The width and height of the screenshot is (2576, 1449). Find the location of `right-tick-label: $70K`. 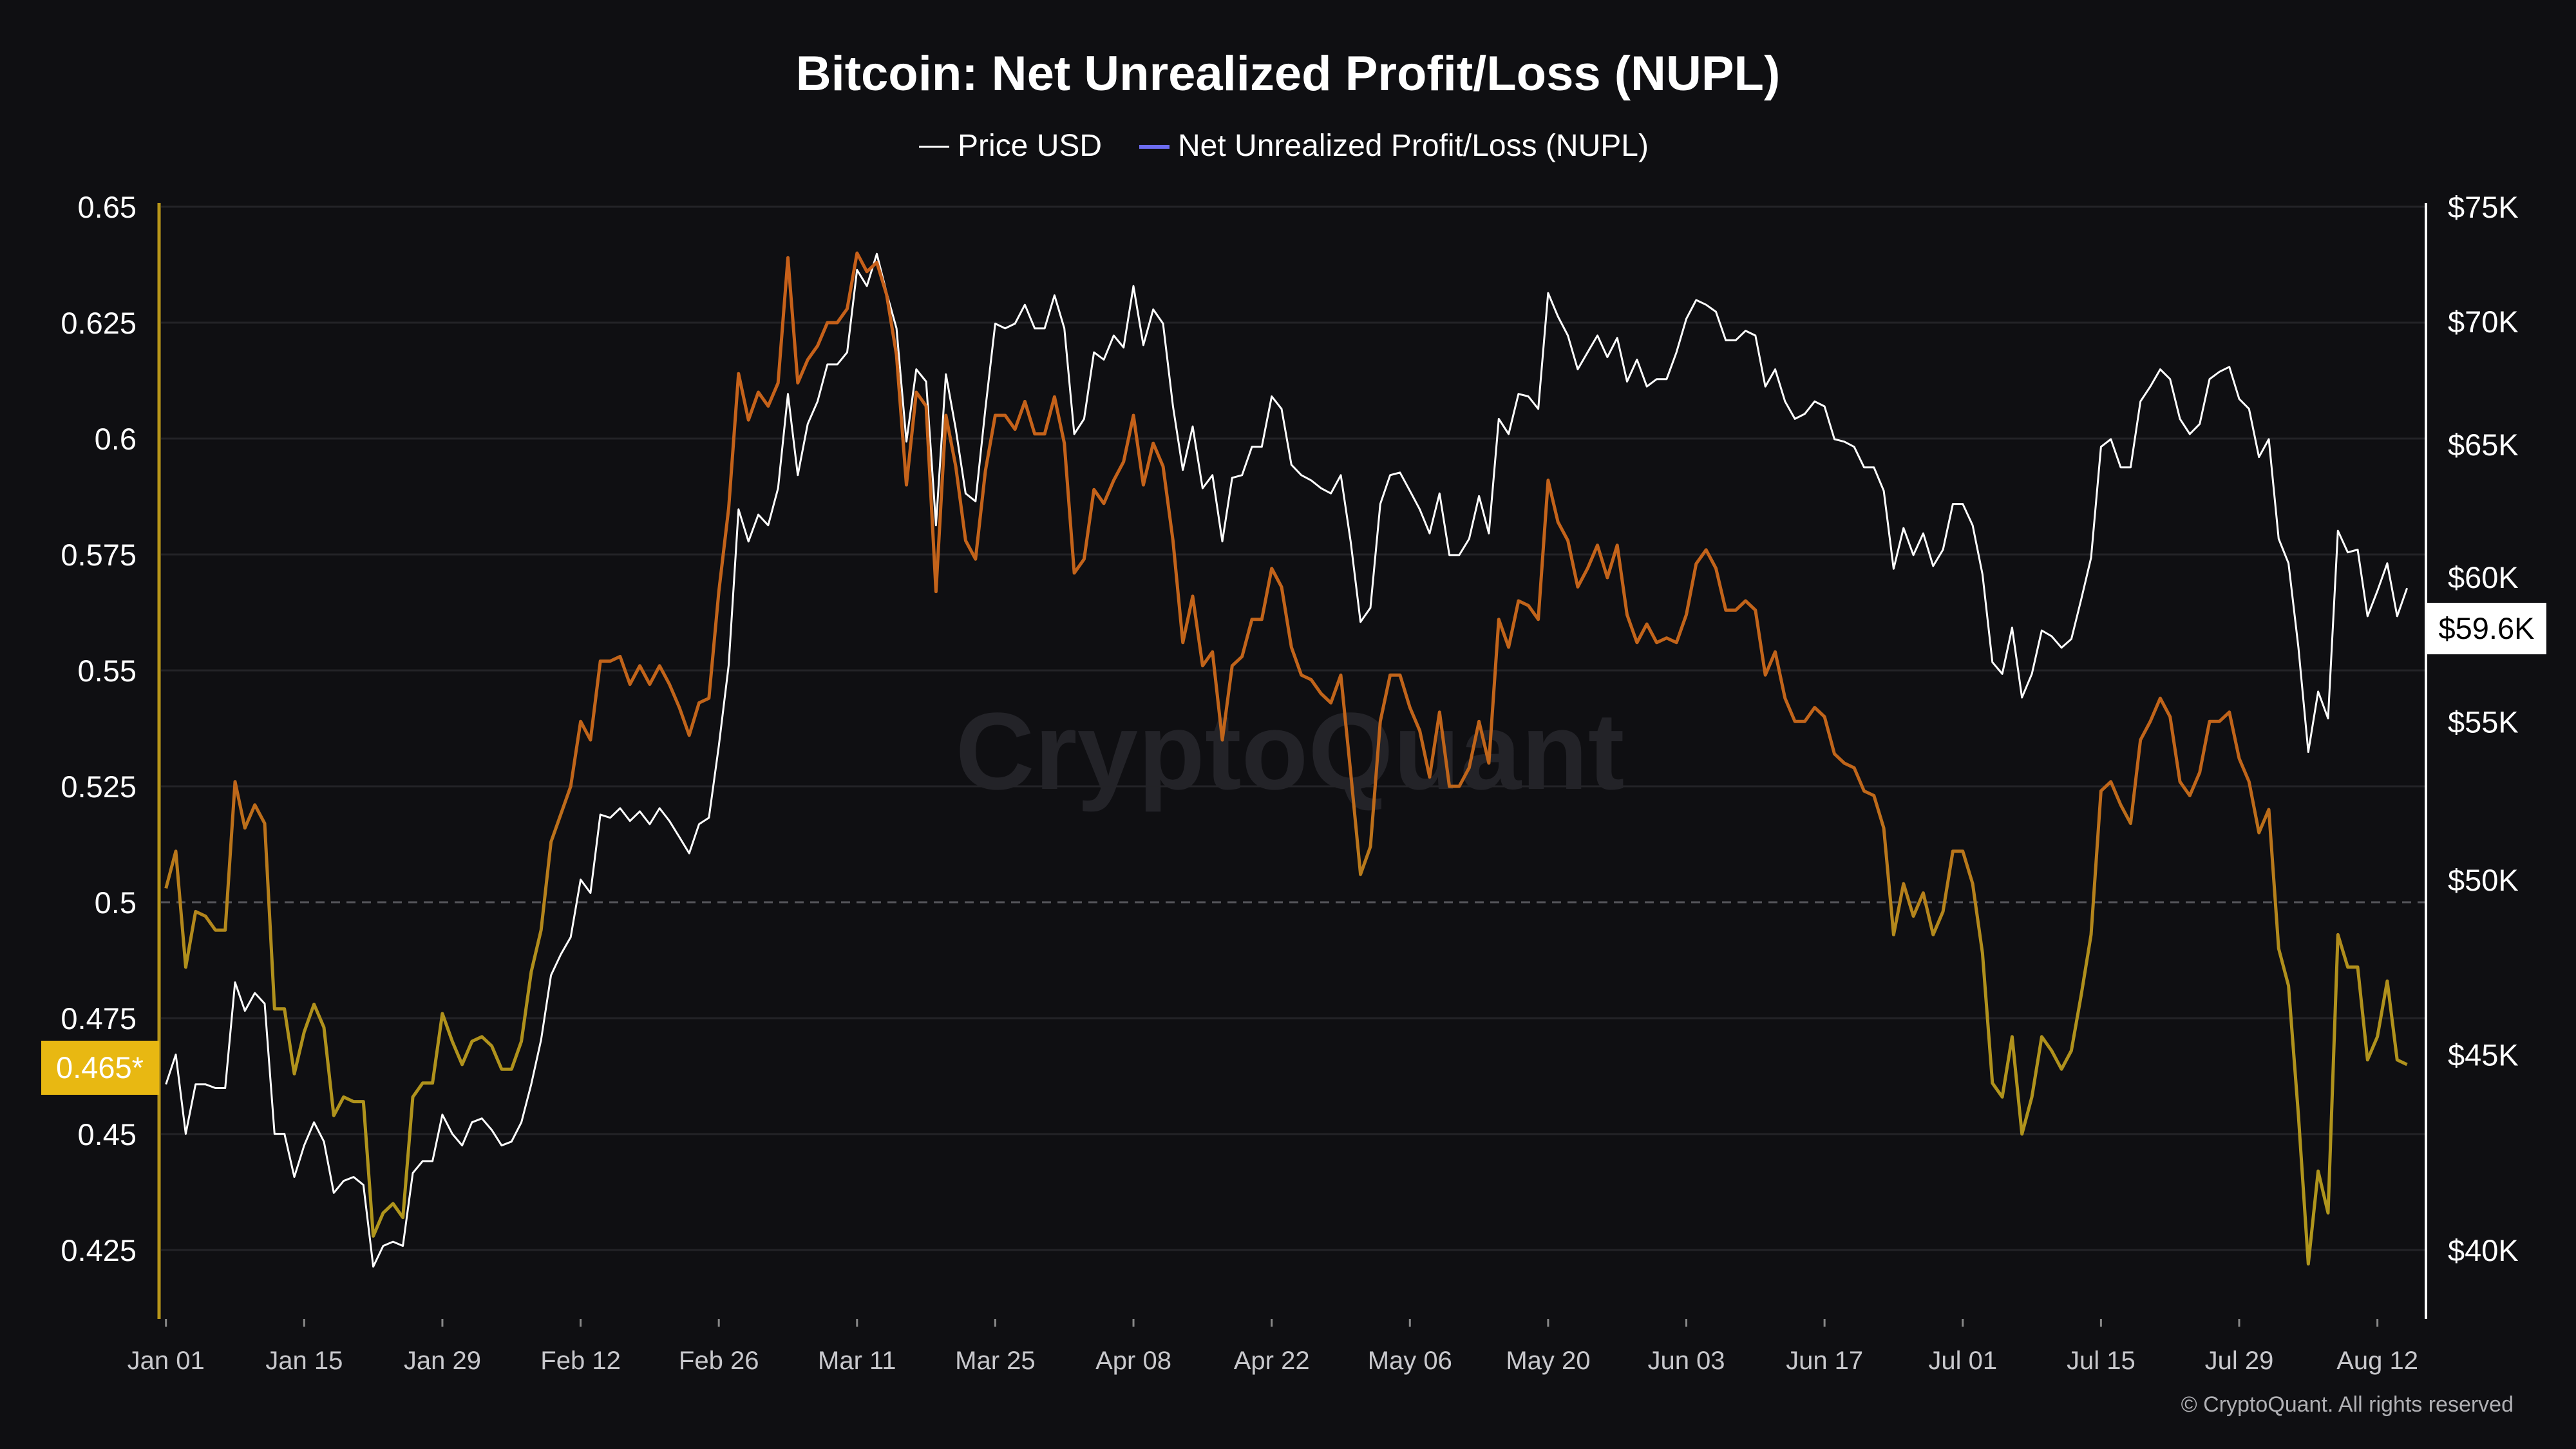

right-tick-label: $70K is located at coordinates (2483, 322).